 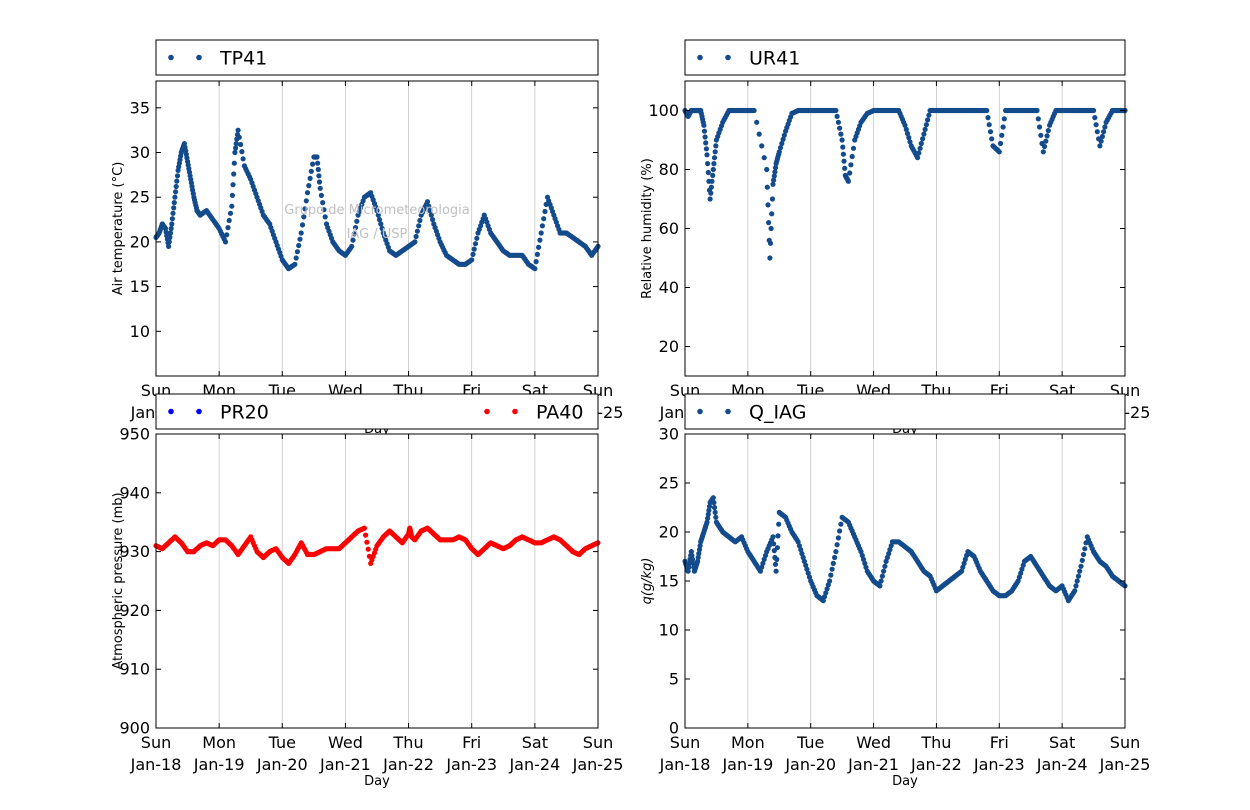 I want to click on y-tick-label: 950, so click(x=134, y=434).